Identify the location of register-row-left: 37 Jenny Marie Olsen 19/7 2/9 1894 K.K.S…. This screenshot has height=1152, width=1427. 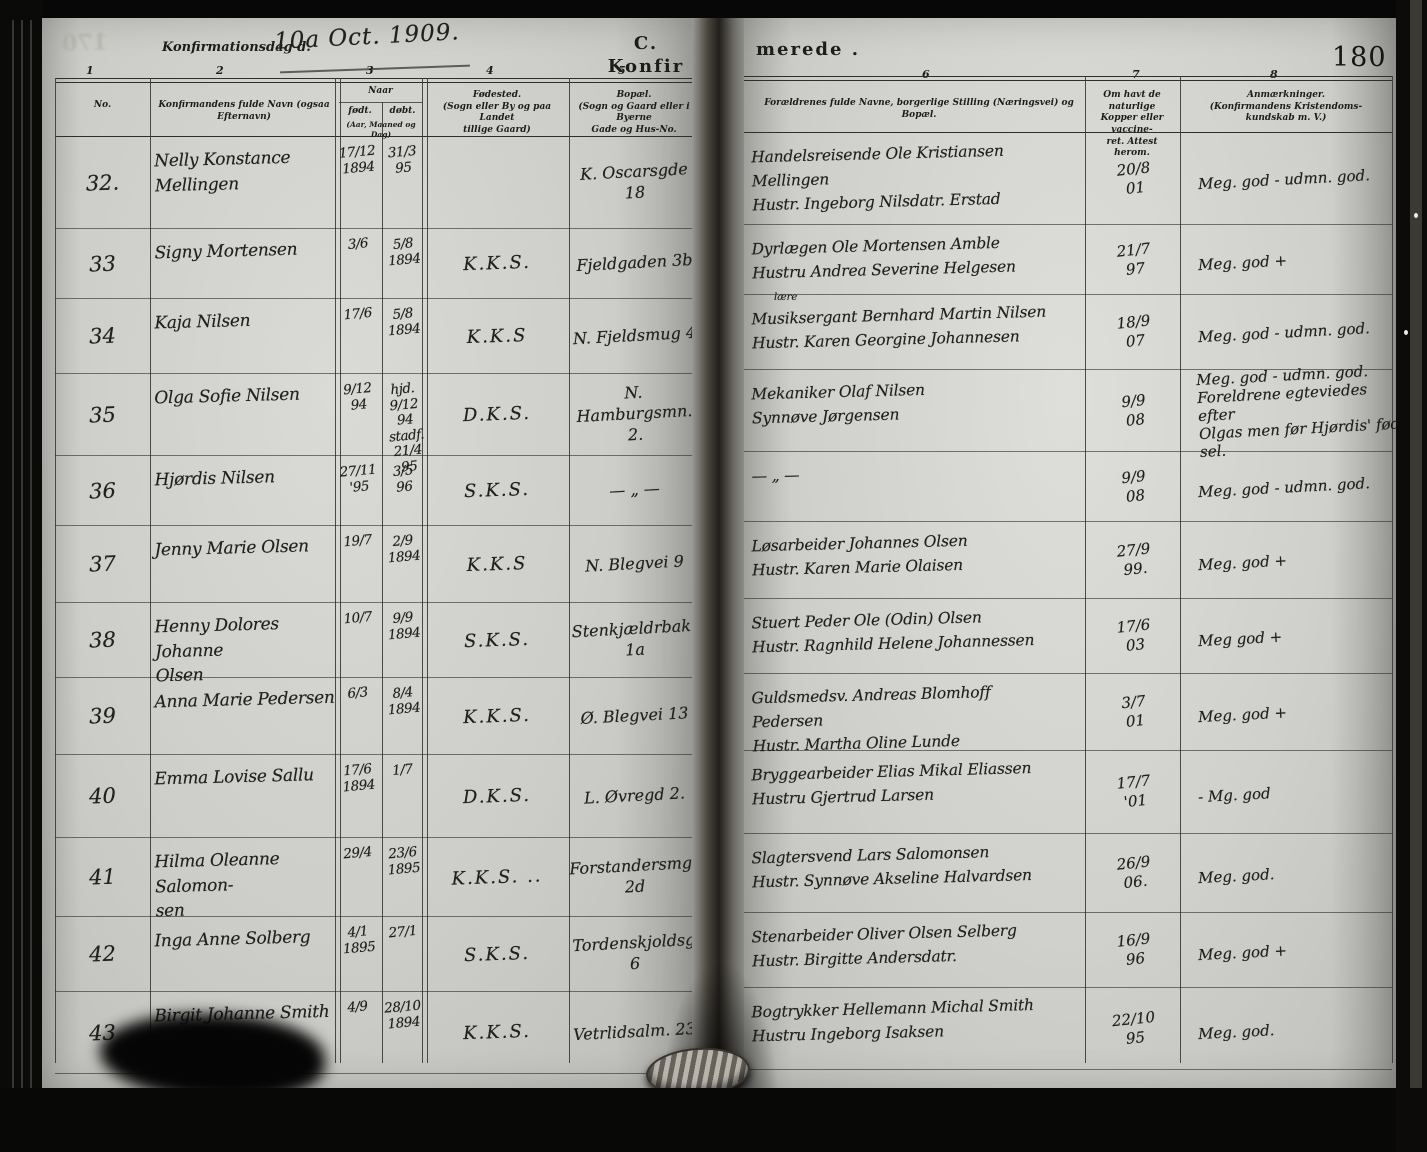
(376, 564).